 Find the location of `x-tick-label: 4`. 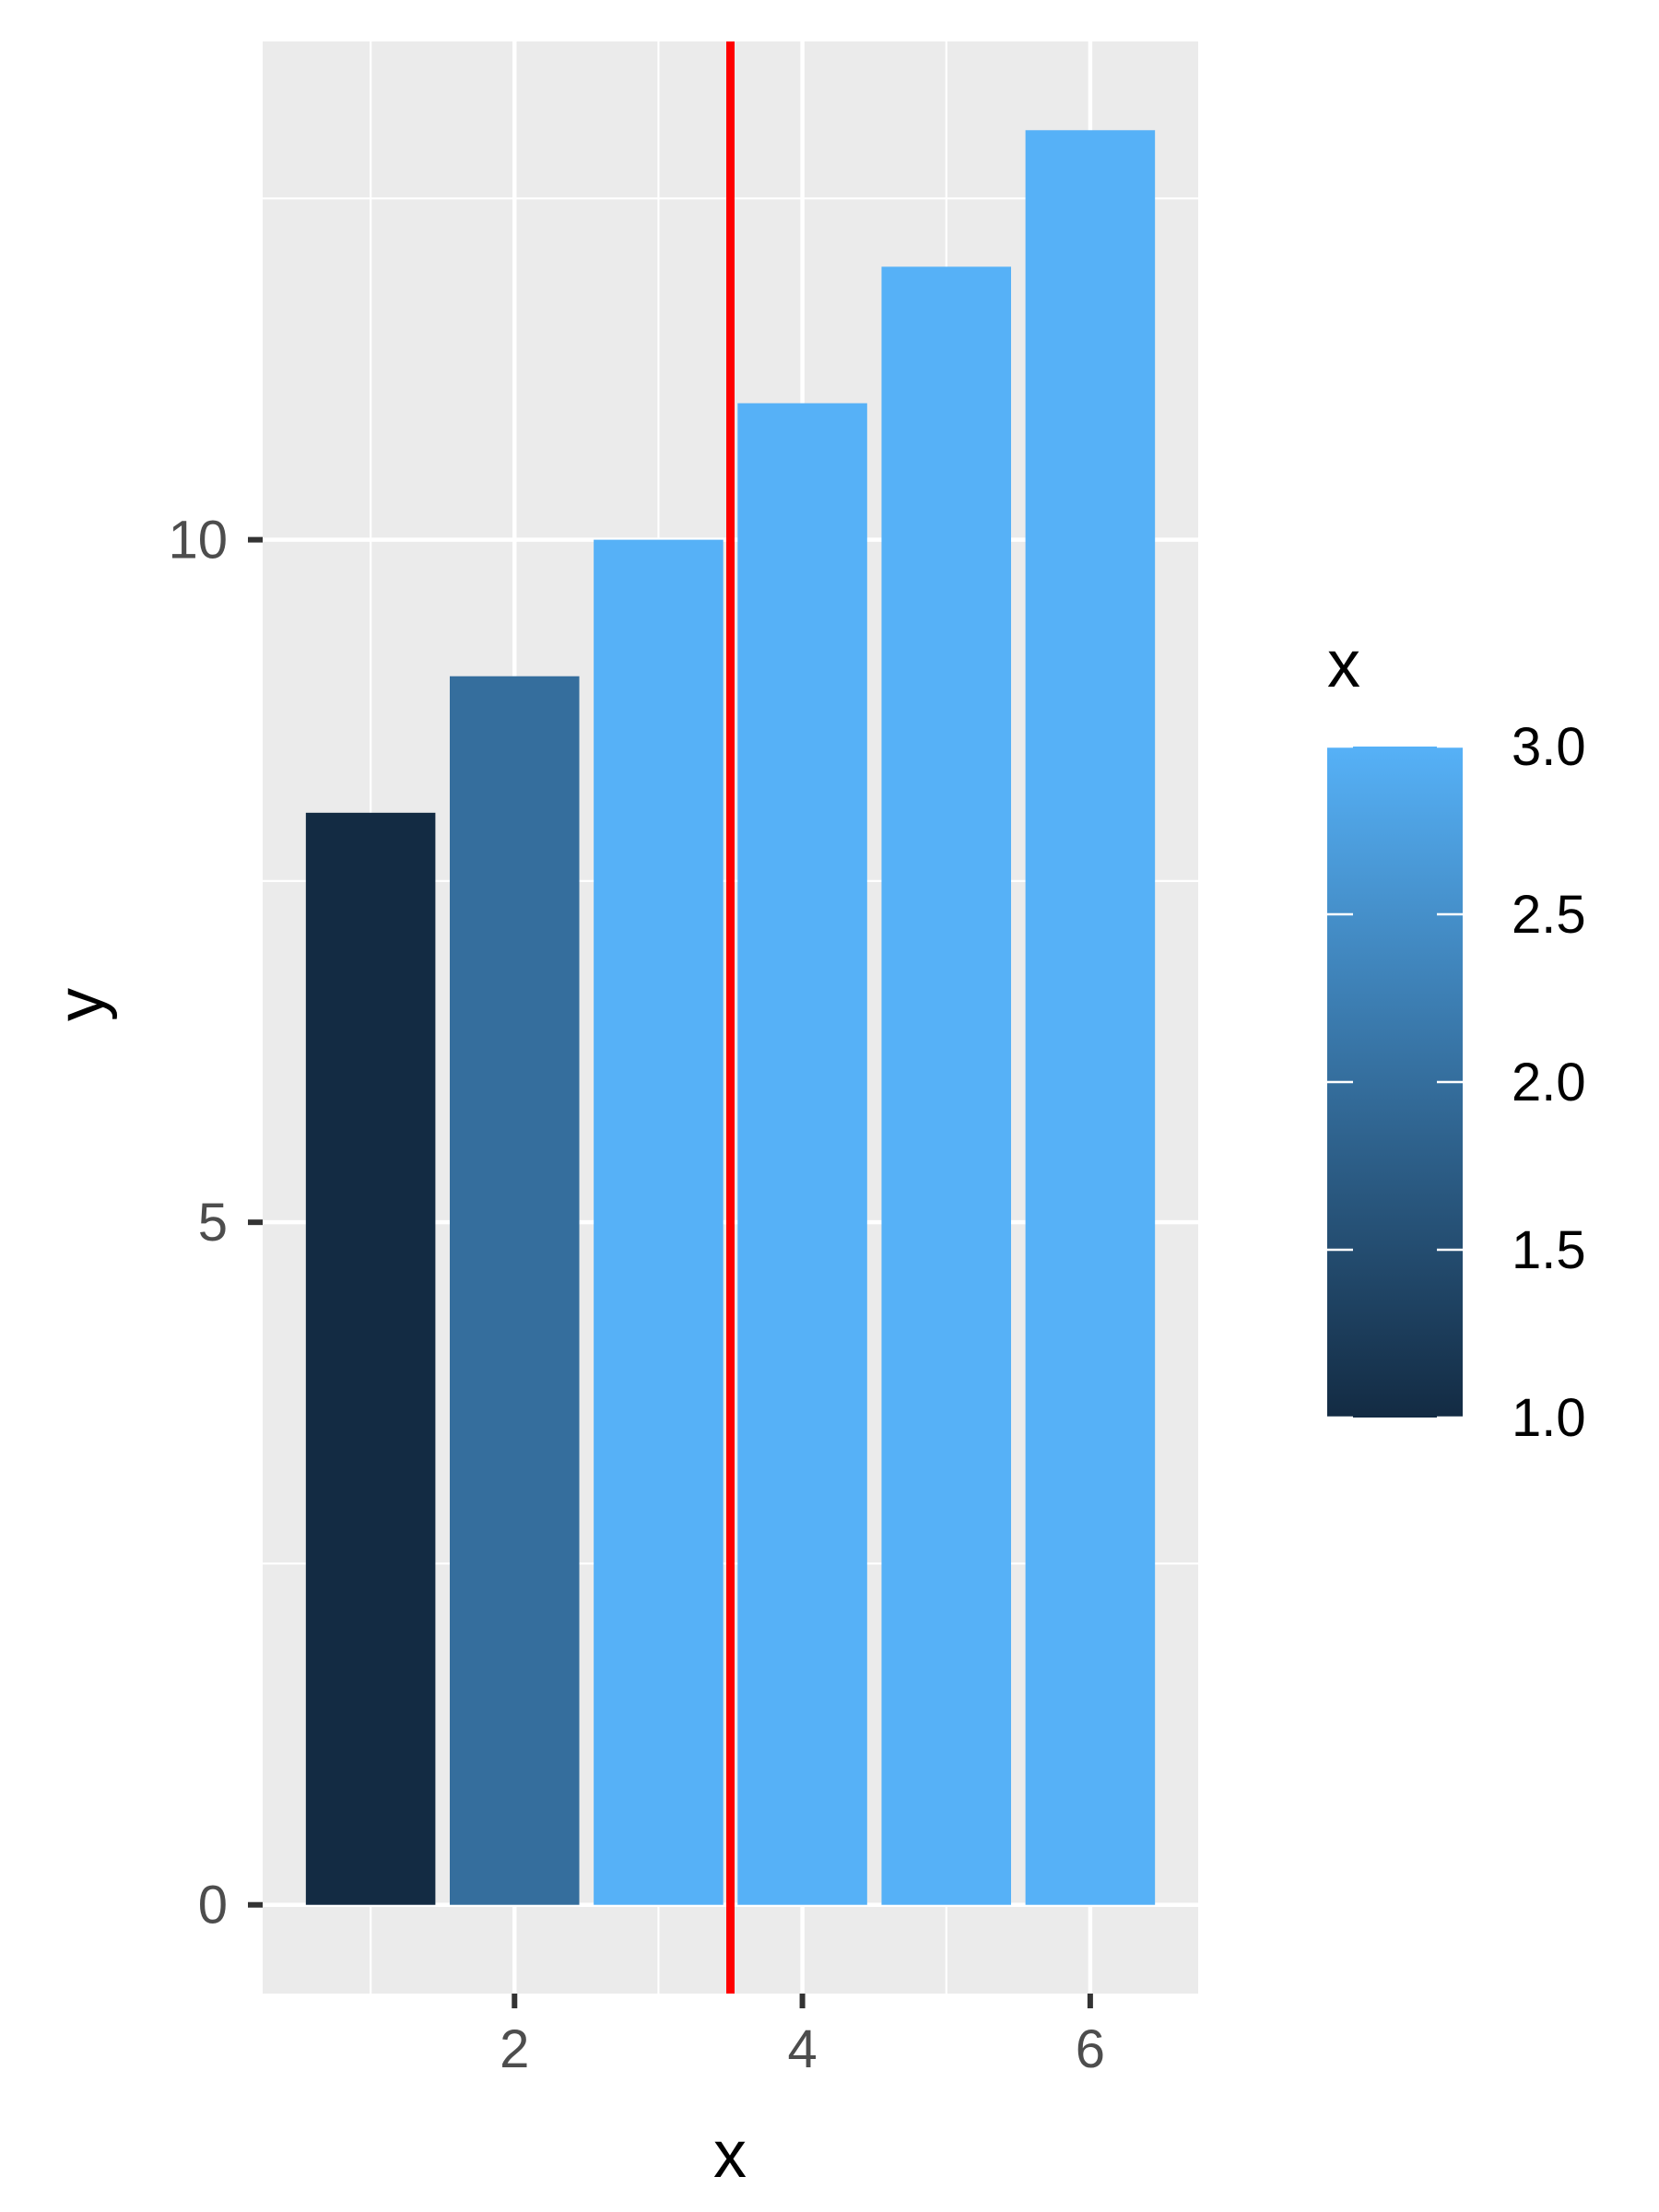

x-tick-label: 4 is located at coordinates (802, 2049).